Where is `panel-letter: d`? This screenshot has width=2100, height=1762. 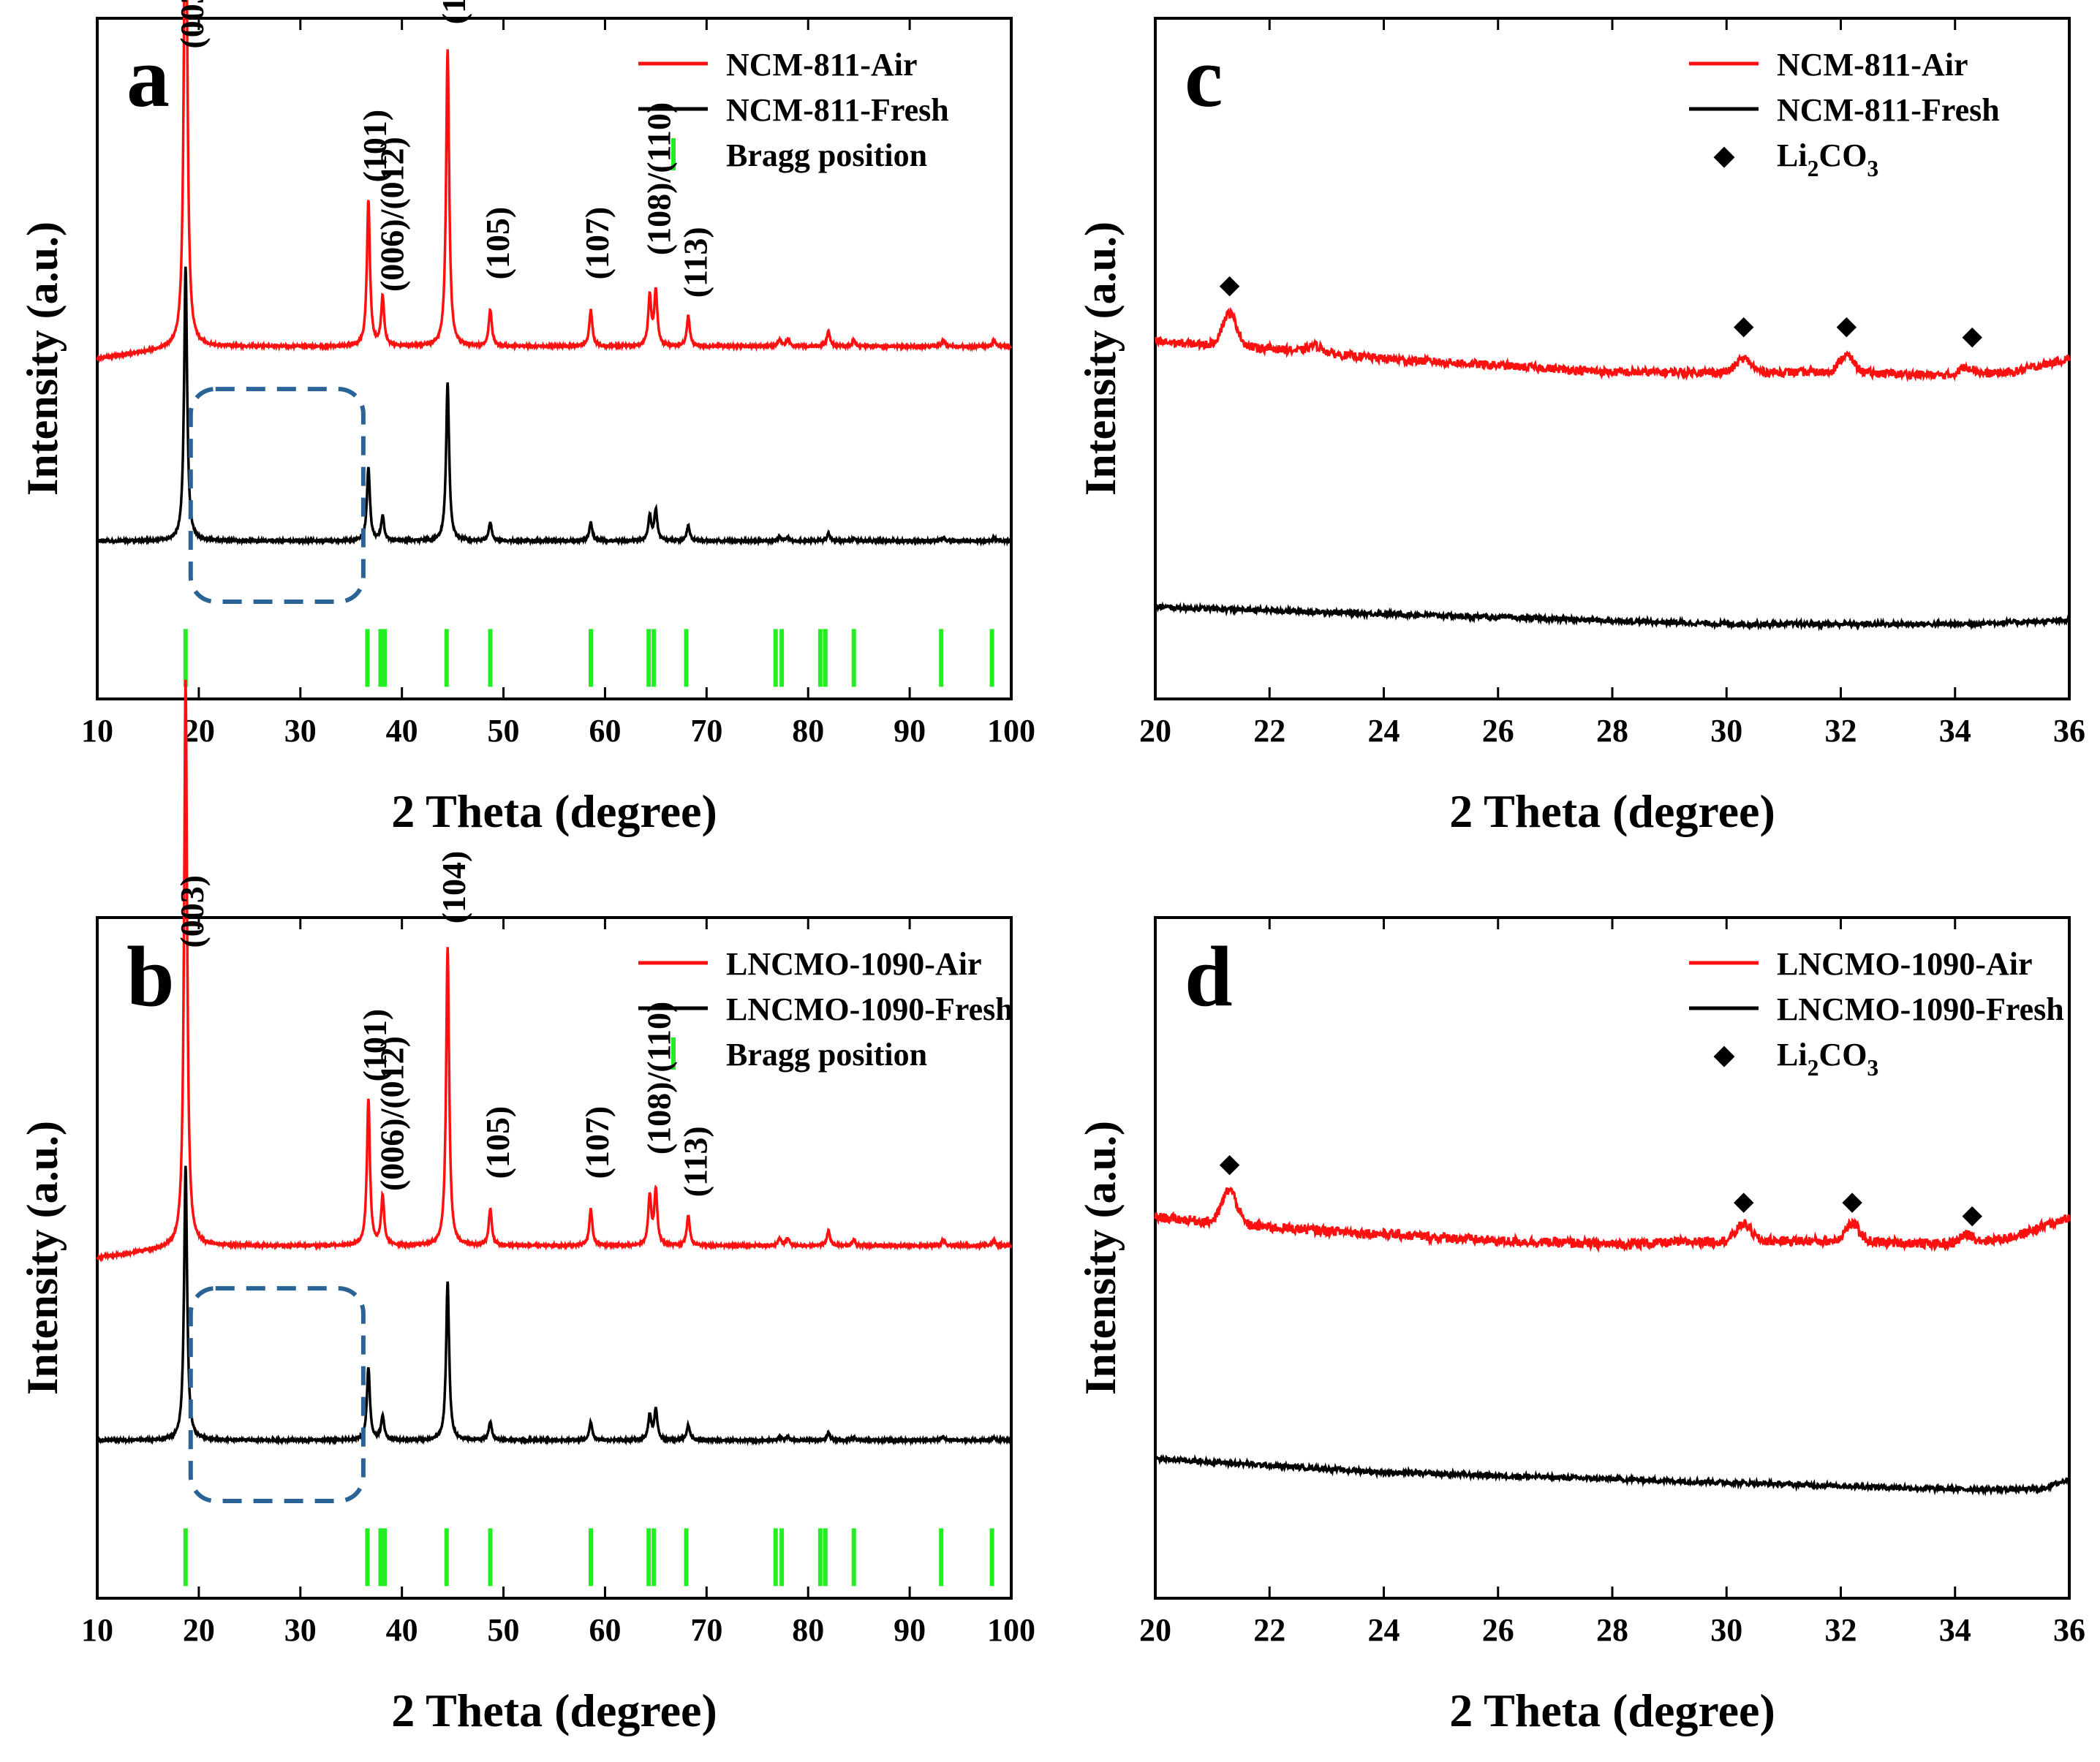
panel-letter: d is located at coordinates (1209, 977).